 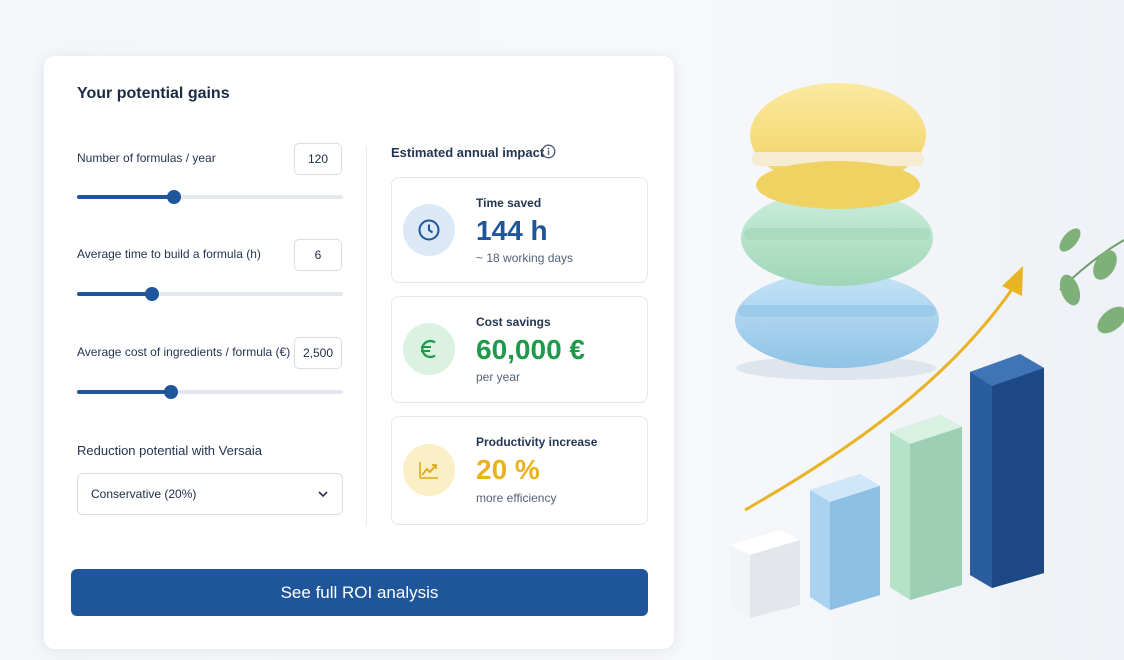 I want to click on growth-bars, so click(x=887, y=486).